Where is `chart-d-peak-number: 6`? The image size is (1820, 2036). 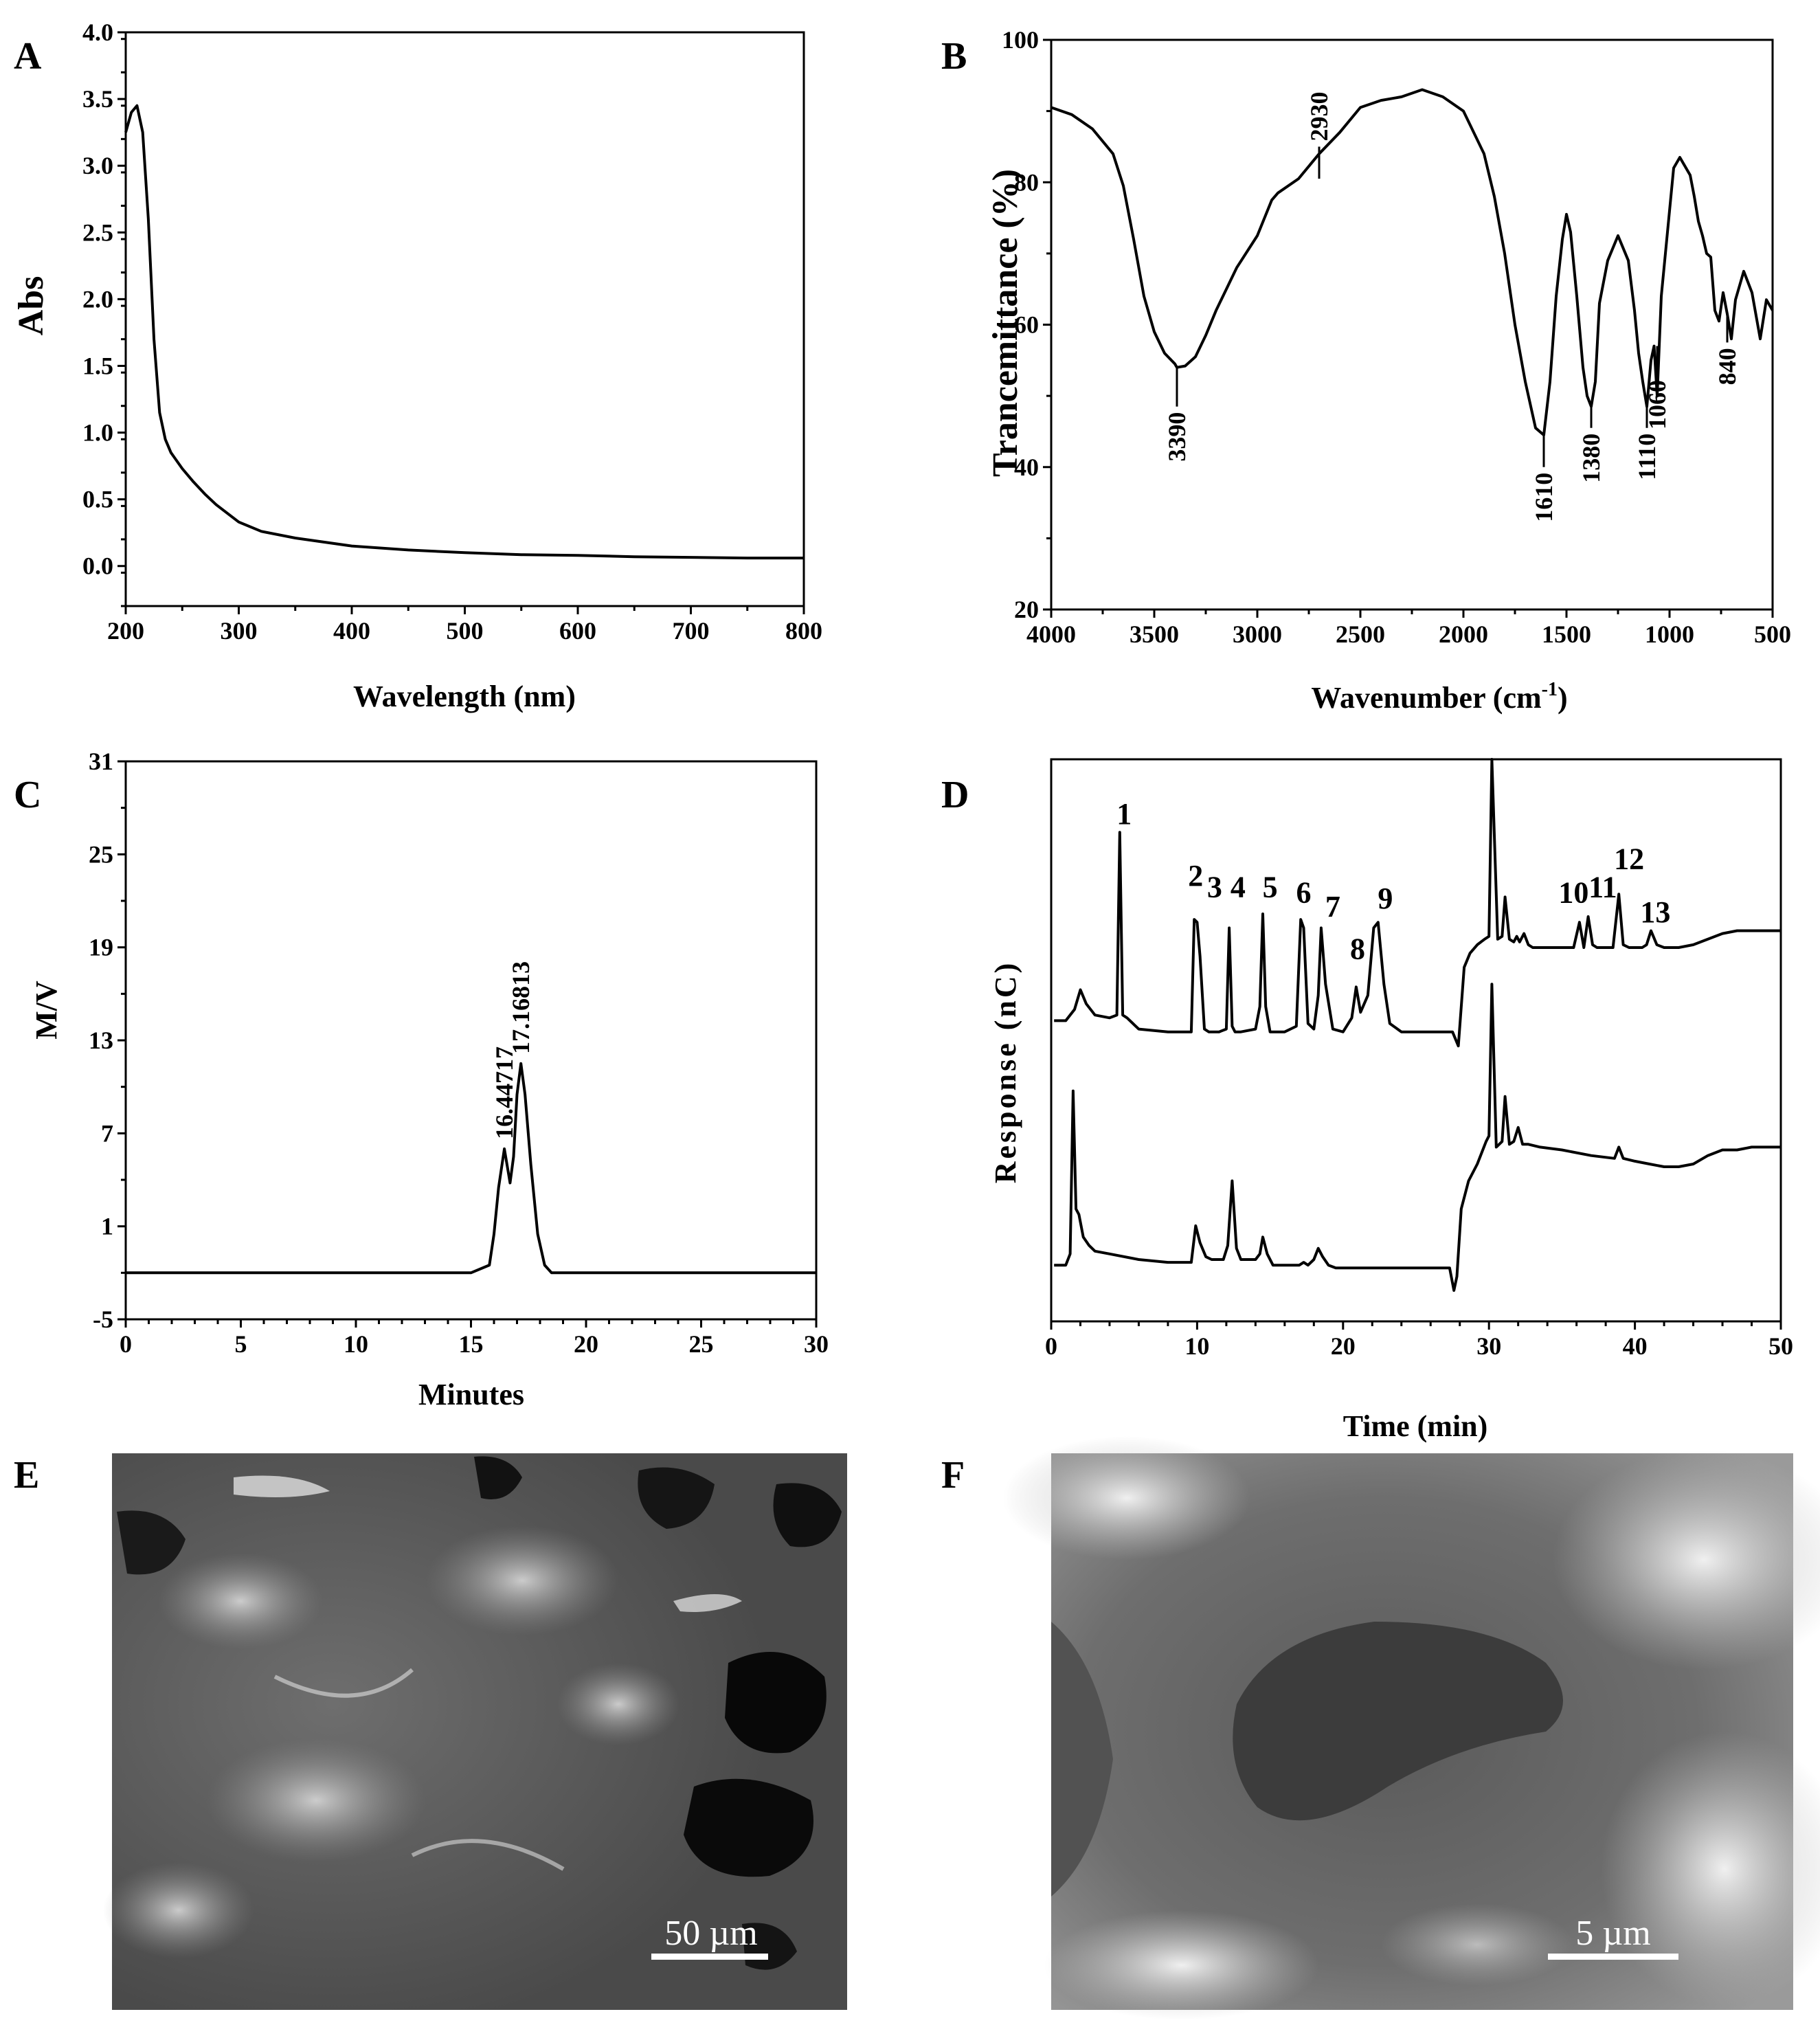
chart-d-peak-number: 6 is located at coordinates (1303, 893).